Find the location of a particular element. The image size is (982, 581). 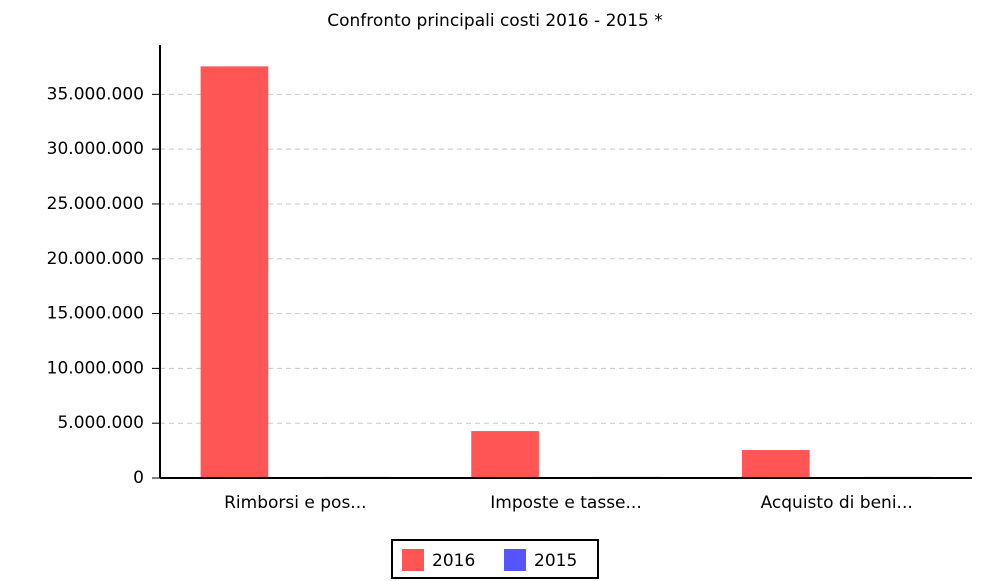

y-tick-label: 25.000.000 is located at coordinates (95, 204).